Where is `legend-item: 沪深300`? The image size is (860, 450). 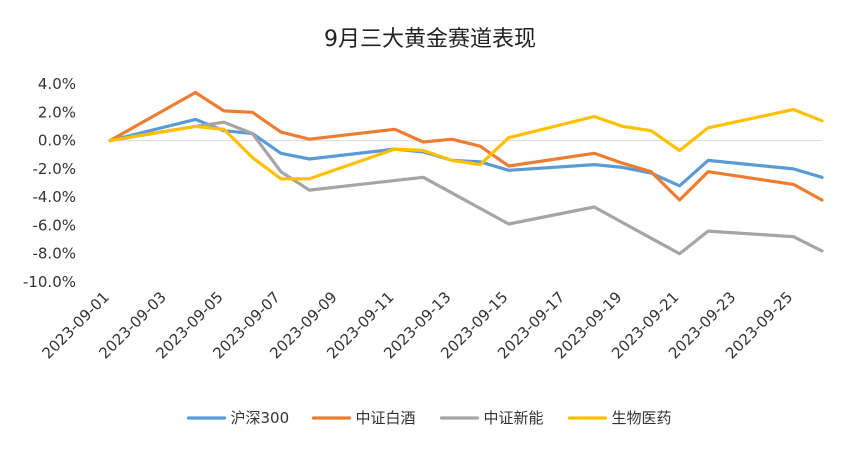 legend-item: 沪深300 is located at coordinates (238, 418).